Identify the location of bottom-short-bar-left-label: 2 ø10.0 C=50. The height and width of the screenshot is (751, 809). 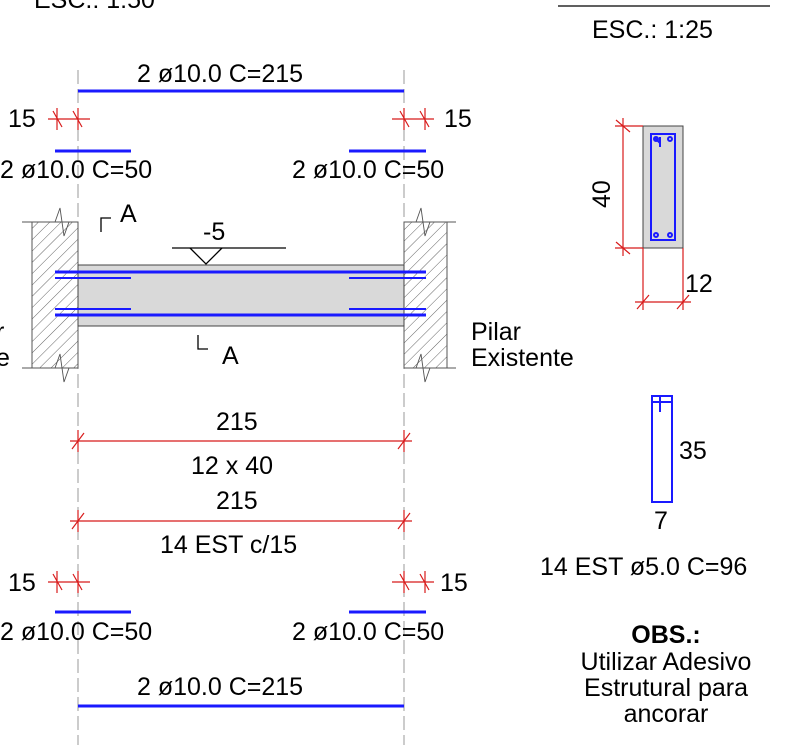
(76, 632).